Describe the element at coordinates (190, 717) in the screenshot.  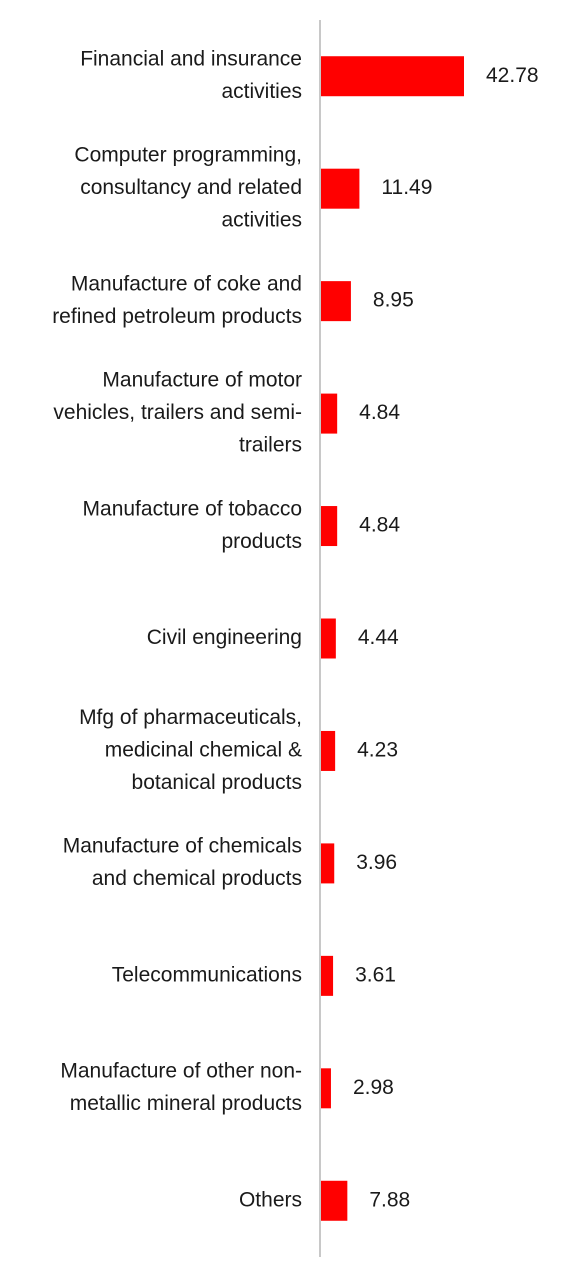
I see `category-label-line: Mfg of pharmaceuticals,` at that location.